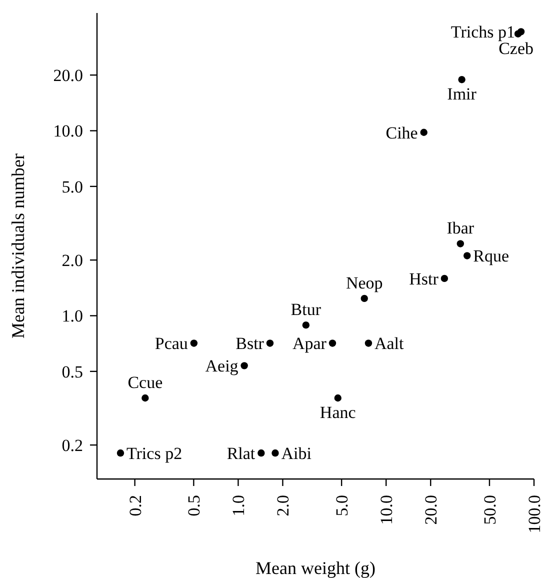 The image size is (542, 578). I want to click on annotation: Btur, so click(306, 310).